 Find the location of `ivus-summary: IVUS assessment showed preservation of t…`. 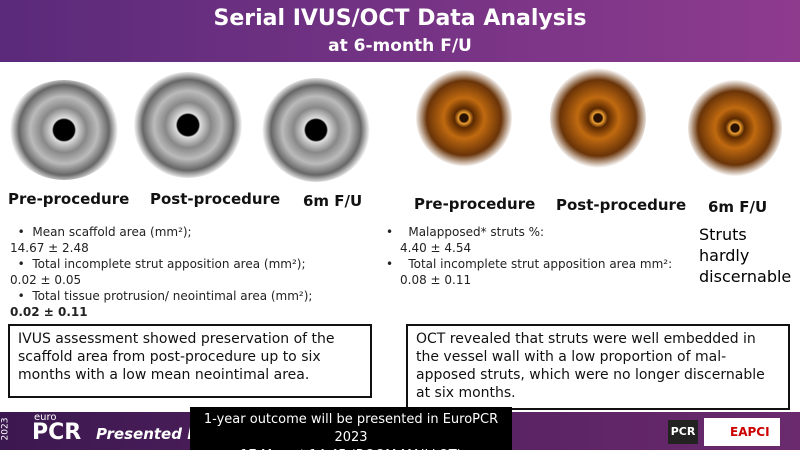

ivus-summary: IVUS assessment showed preservation of t… is located at coordinates (190, 361).